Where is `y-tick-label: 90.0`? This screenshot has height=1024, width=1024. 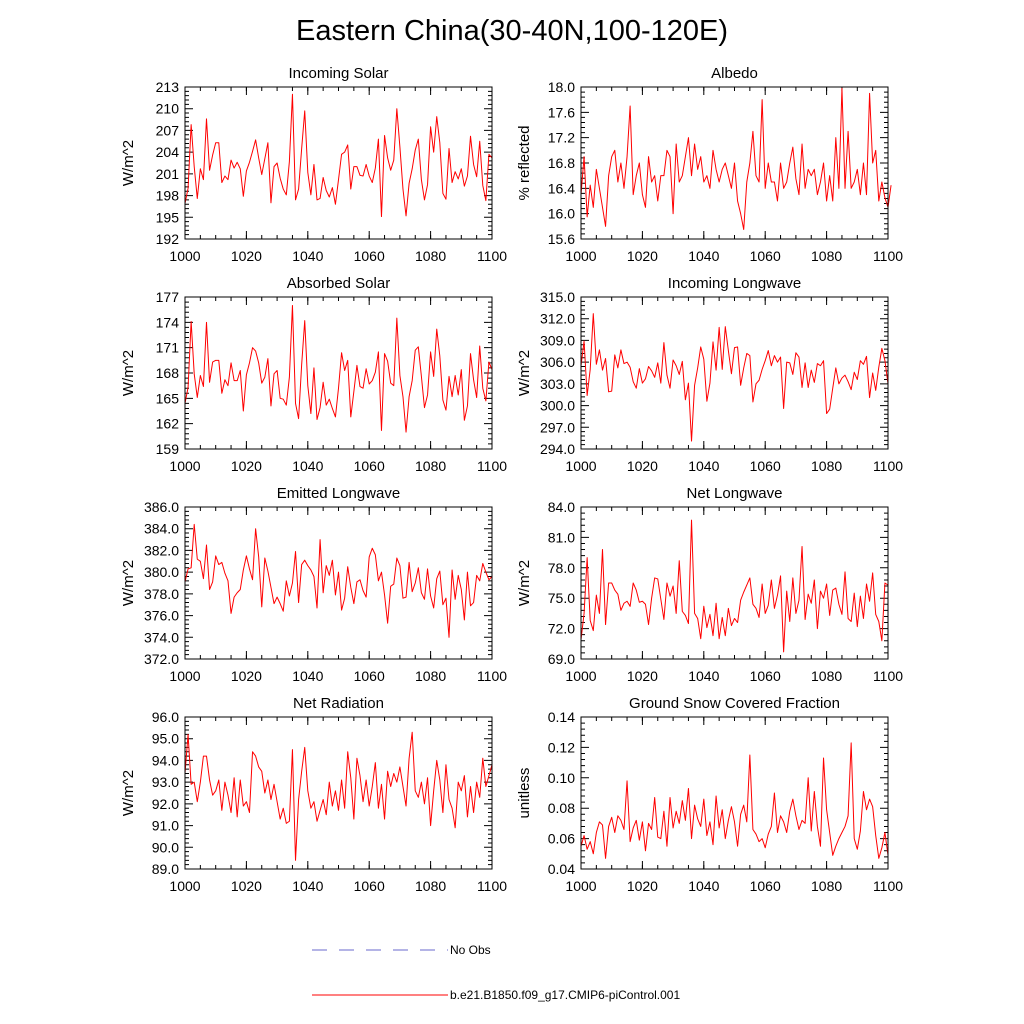 y-tick-label: 90.0 is located at coordinates (165, 847).